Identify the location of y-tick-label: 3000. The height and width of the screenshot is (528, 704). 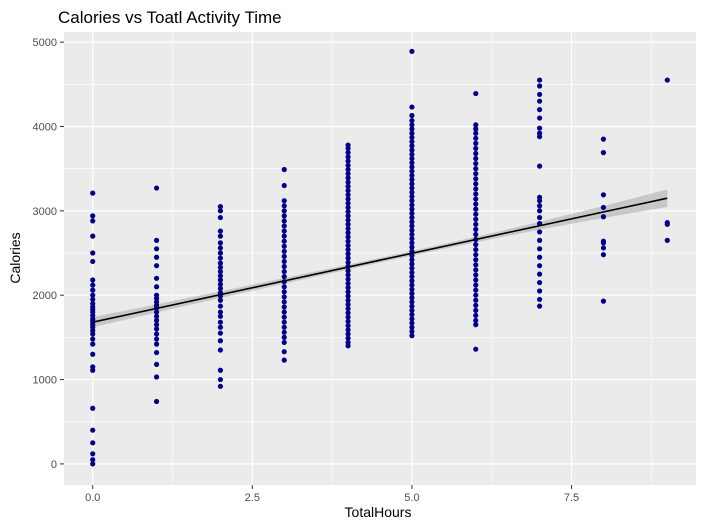
(45, 212).